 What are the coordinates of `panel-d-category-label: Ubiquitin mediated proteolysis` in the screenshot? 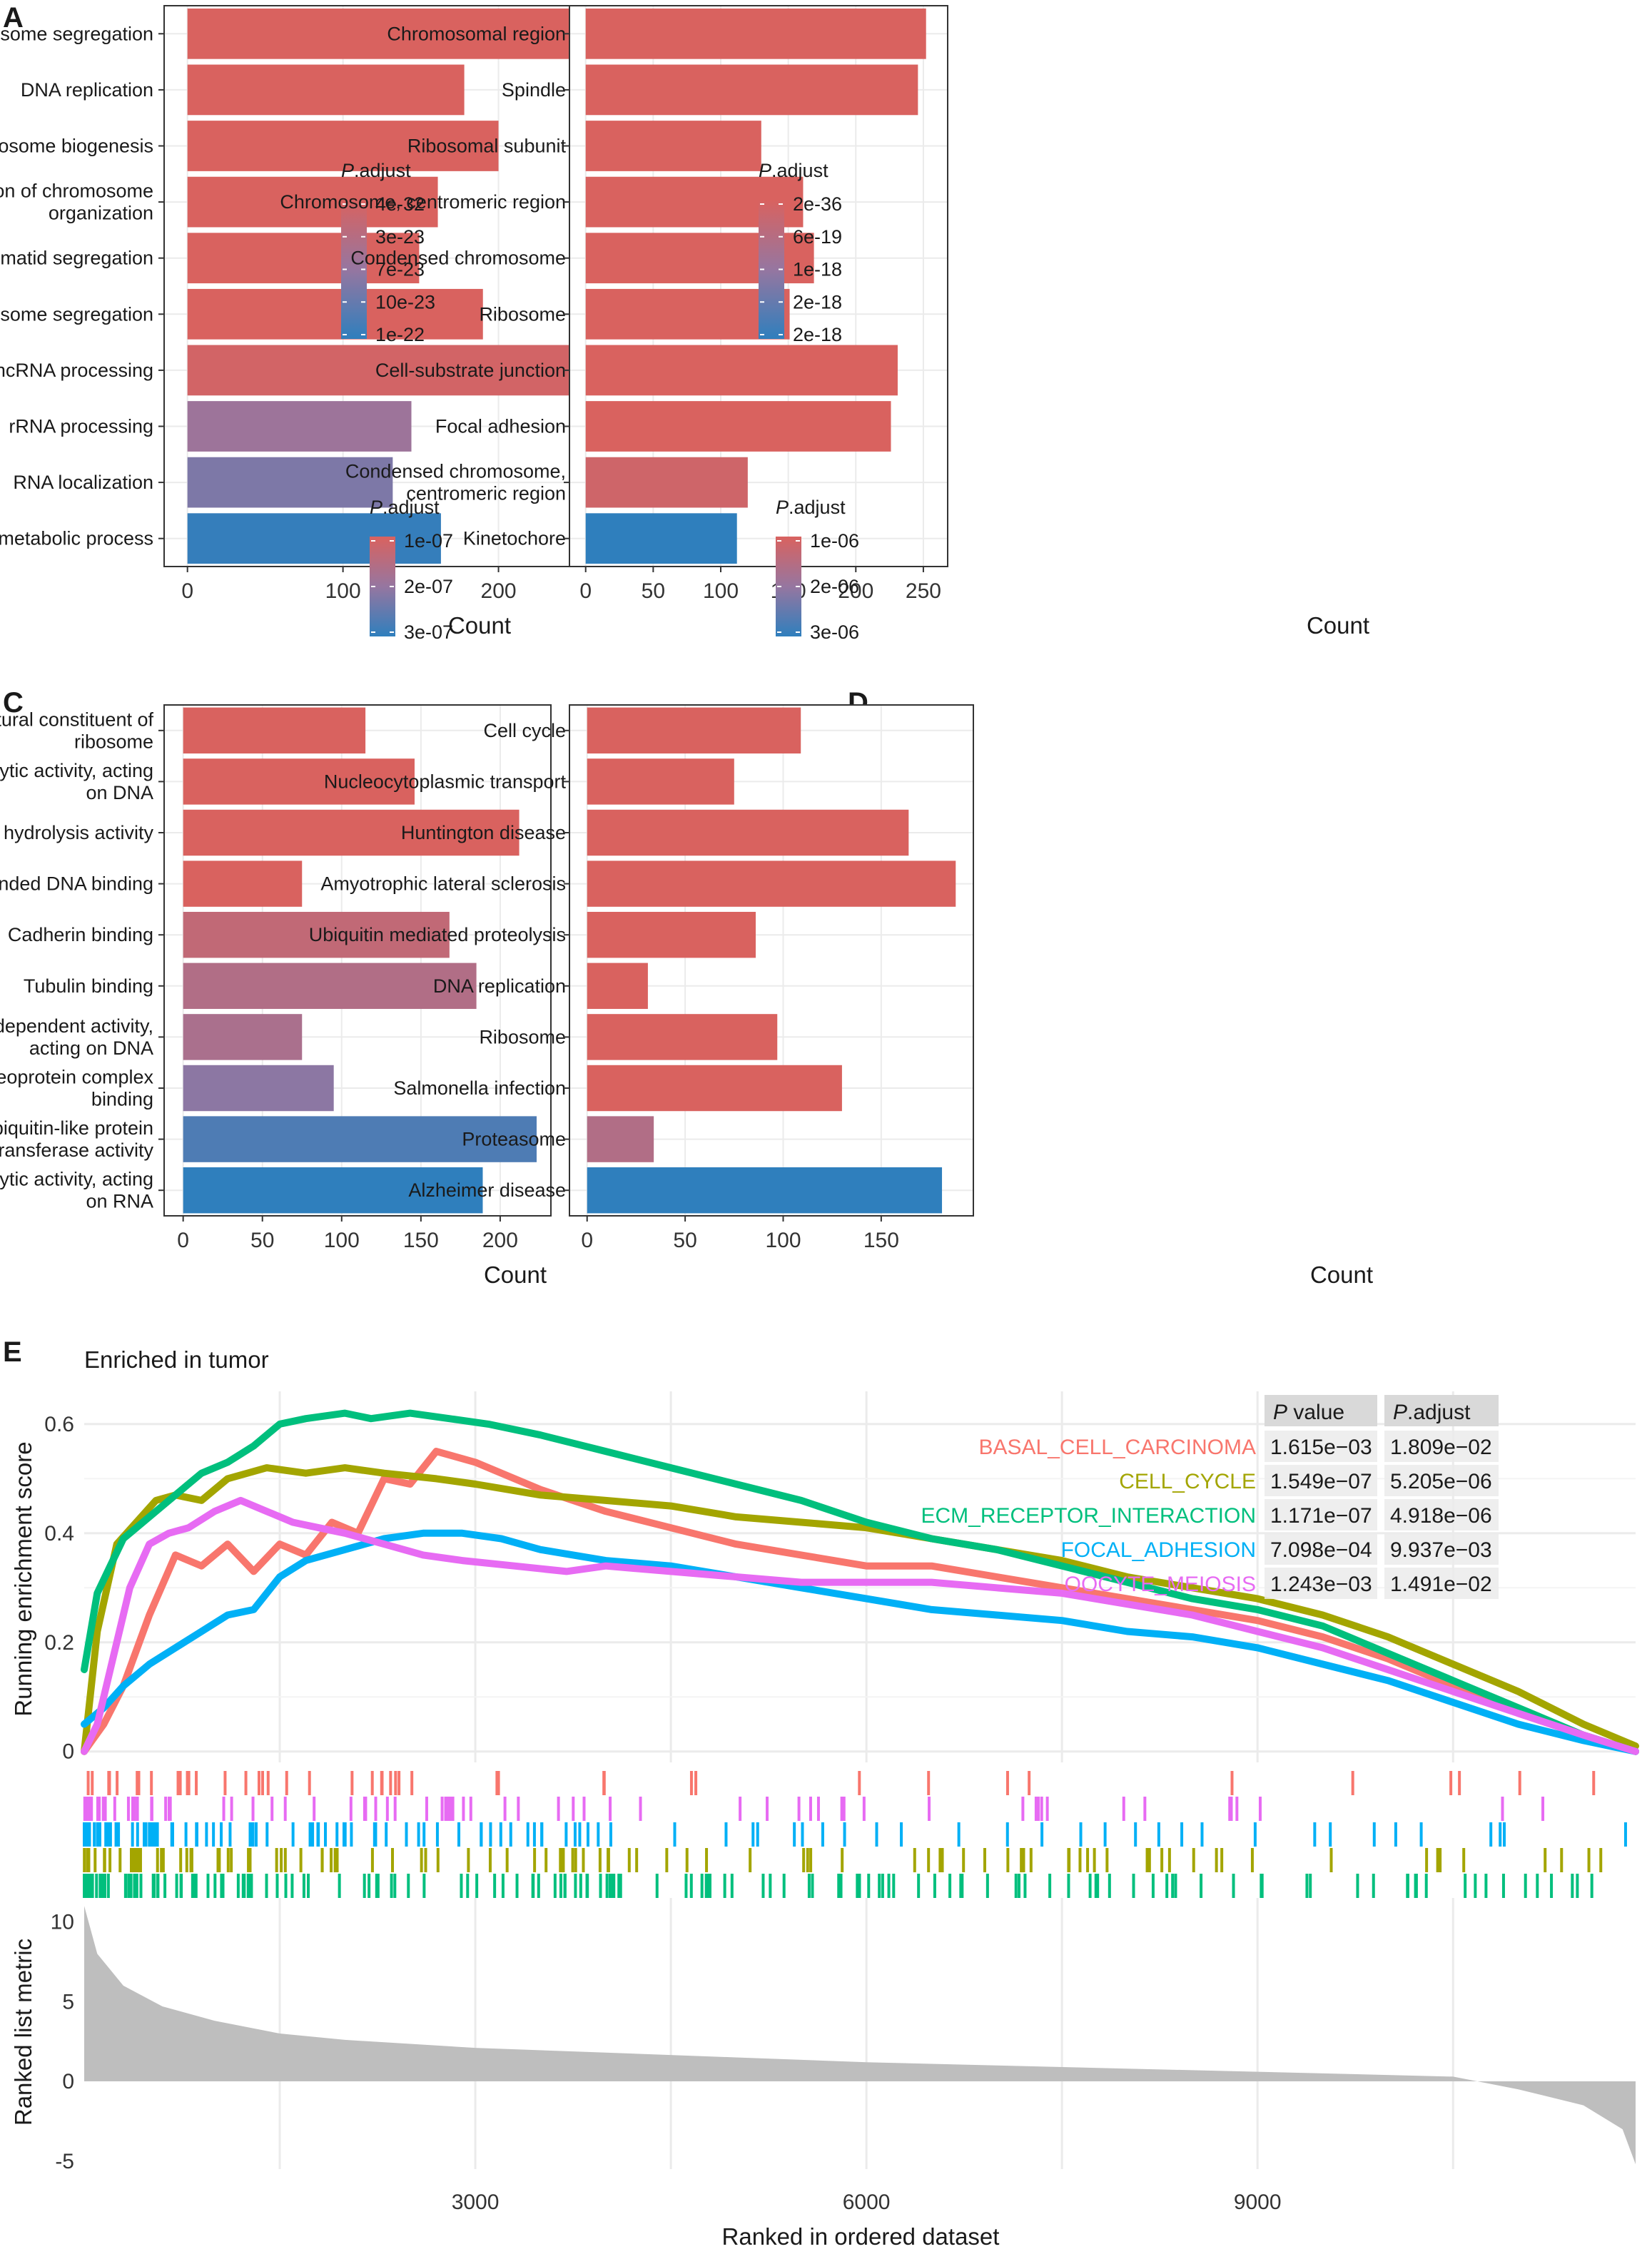 It's located at (437, 935).